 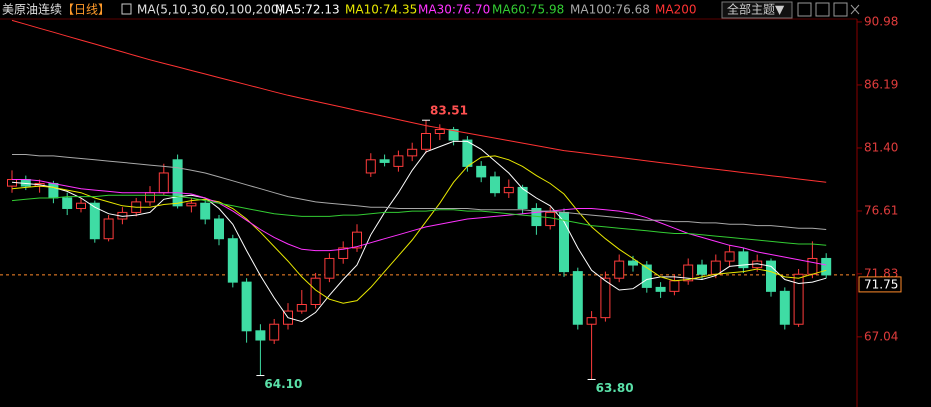 What do you see at coordinates (454, 10) in the screenshot?
I see `legend-entry: MA30:76.70` at bounding box center [454, 10].